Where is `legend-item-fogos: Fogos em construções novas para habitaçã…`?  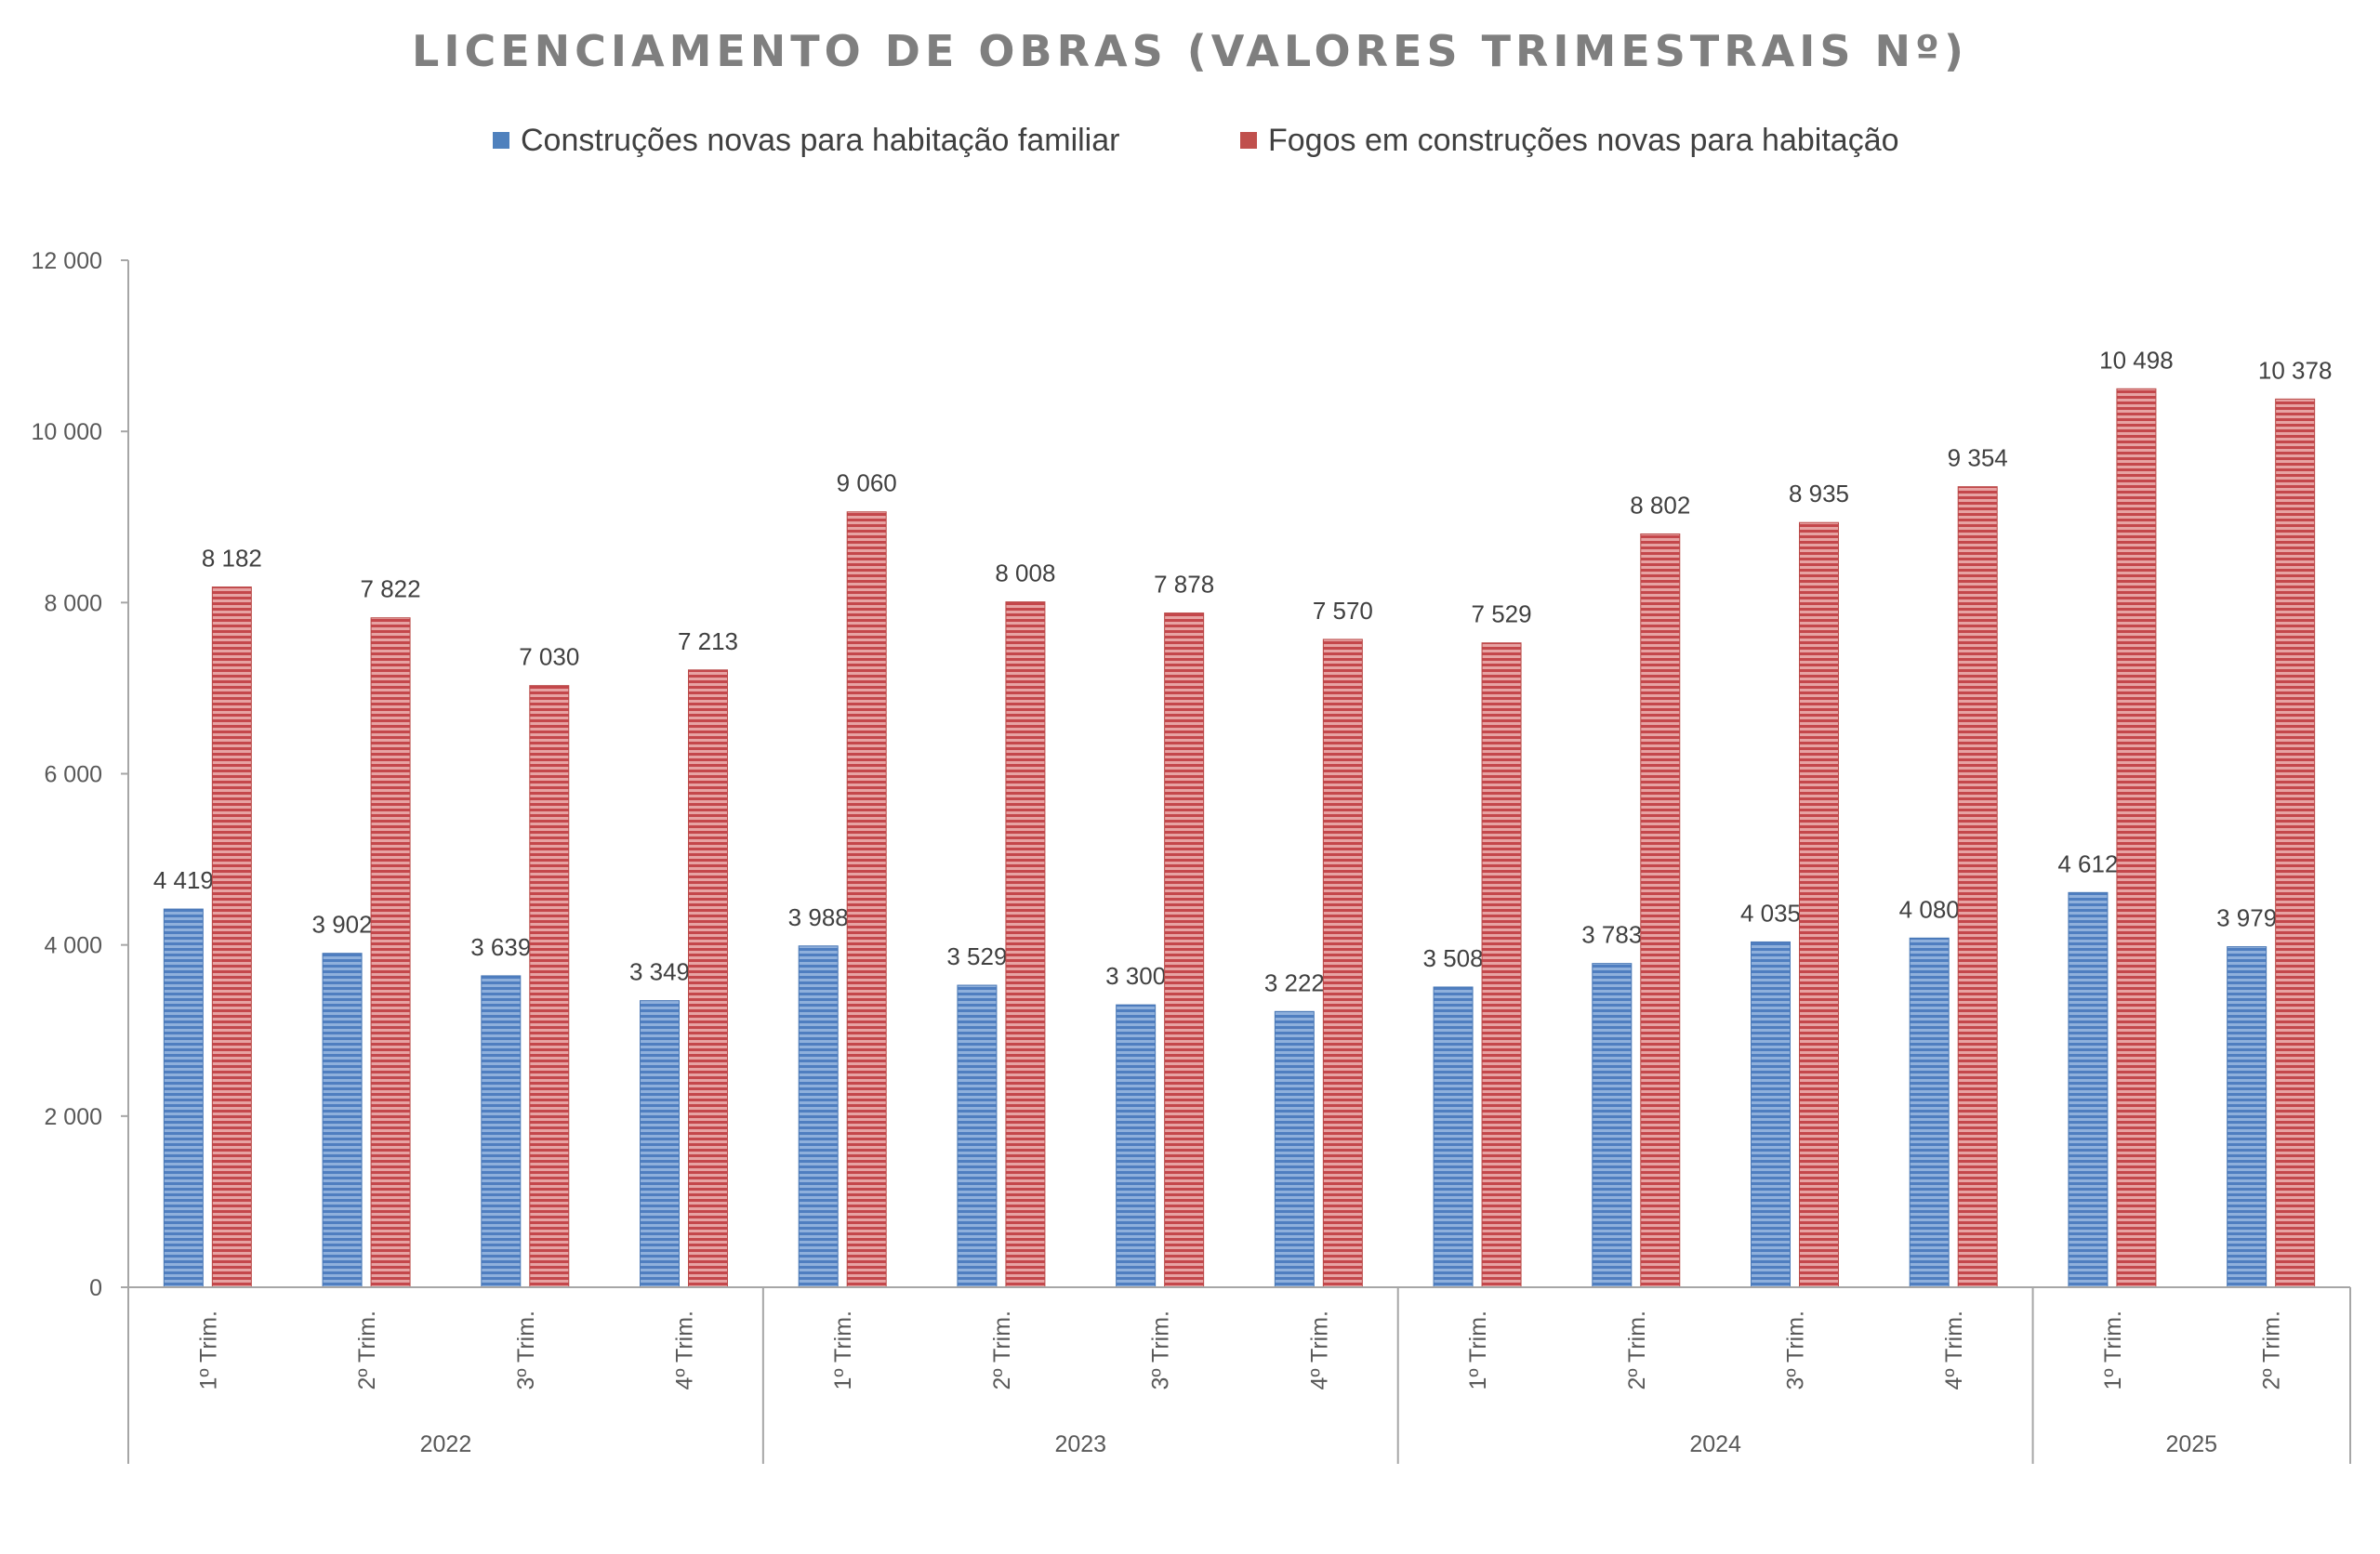 legend-item-fogos: Fogos em construções novas para habitaçã… is located at coordinates (1569, 140).